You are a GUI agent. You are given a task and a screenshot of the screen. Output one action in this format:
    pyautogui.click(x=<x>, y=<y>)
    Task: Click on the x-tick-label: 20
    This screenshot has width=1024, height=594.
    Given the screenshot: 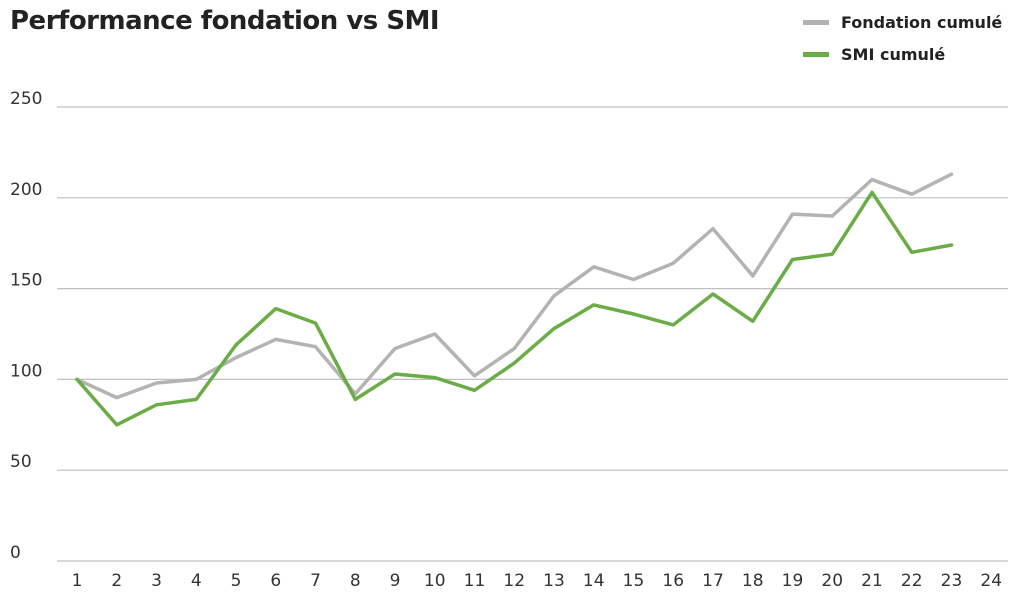 What is the action you would take?
    pyautogui.click(x=832, y=581)
    